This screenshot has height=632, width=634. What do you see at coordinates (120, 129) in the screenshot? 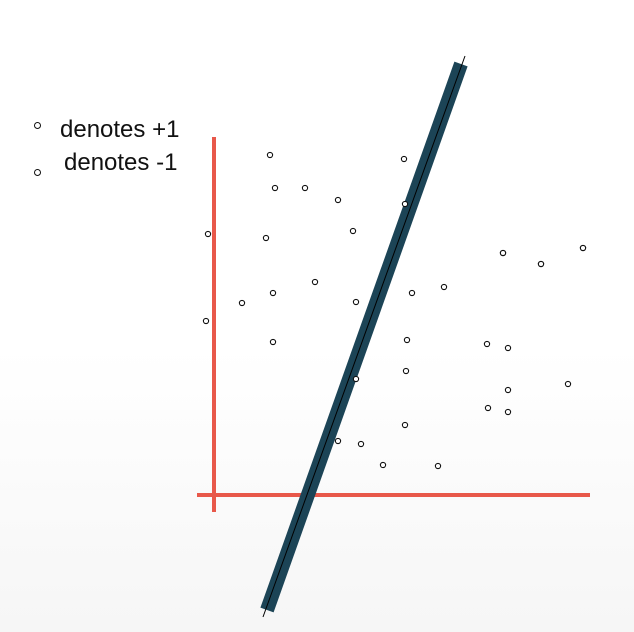
I see `legend-positive-label: denotes +1` at bounding box center [120, 129].